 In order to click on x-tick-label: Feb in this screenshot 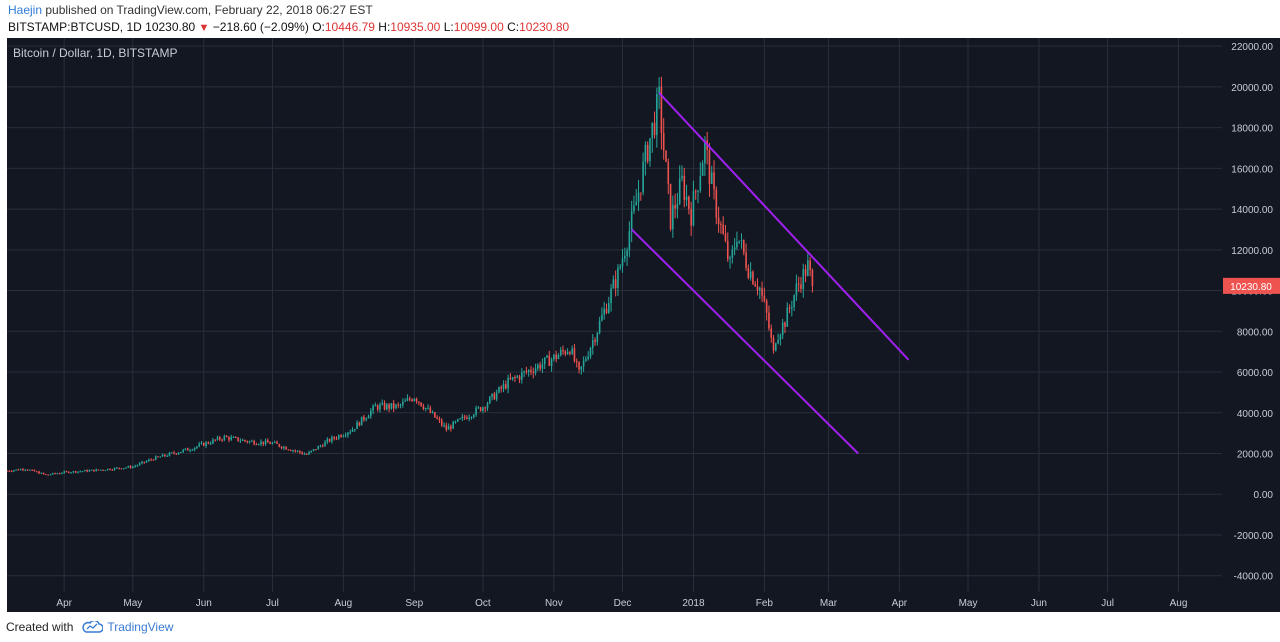, I will do `click(765, 603)`.